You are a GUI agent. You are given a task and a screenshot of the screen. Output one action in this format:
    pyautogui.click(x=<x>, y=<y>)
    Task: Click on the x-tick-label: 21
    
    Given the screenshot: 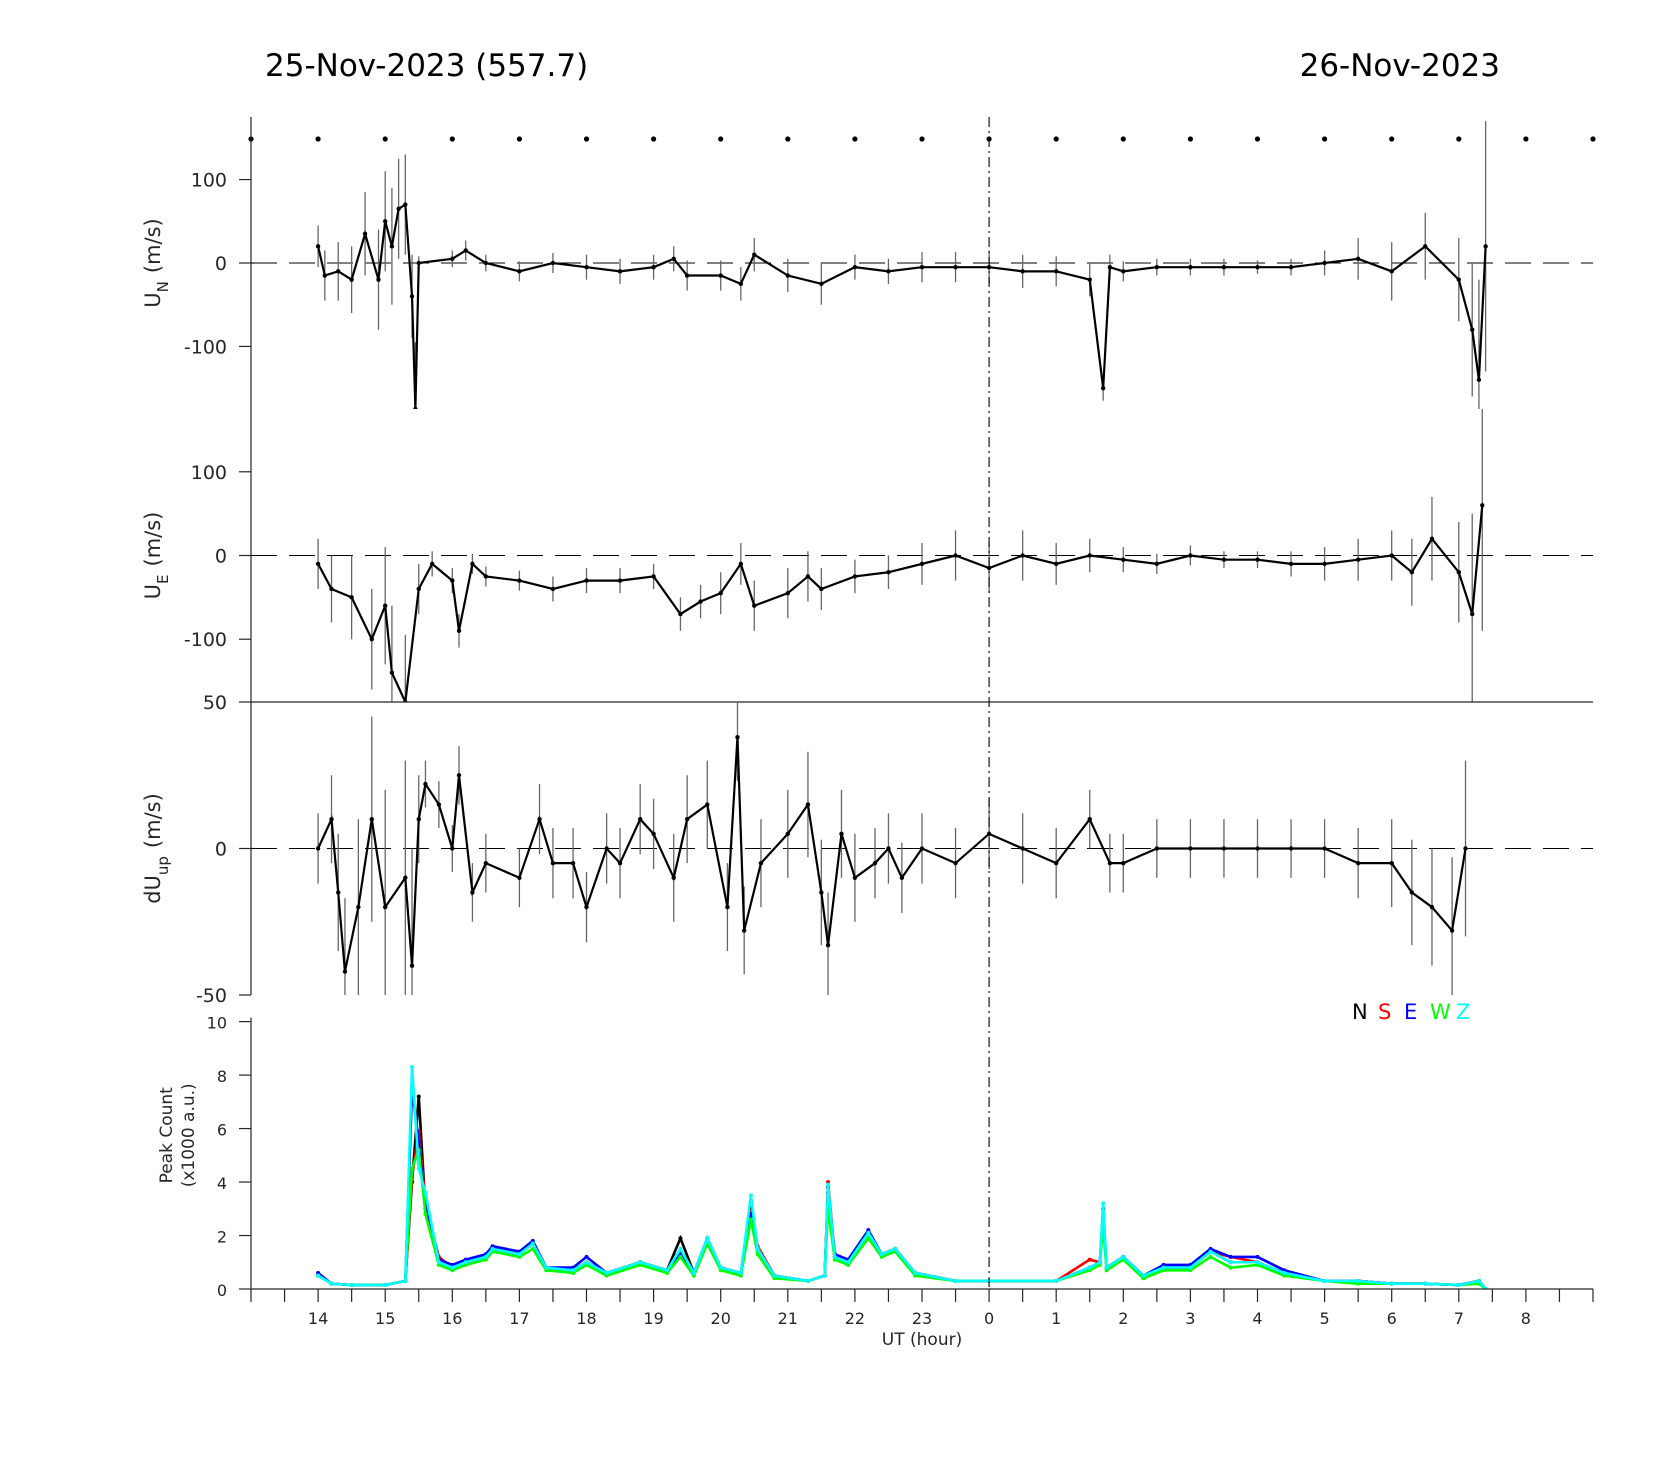 What is the action you would take?
    pyautogui.click(x=788, y=1318)
    